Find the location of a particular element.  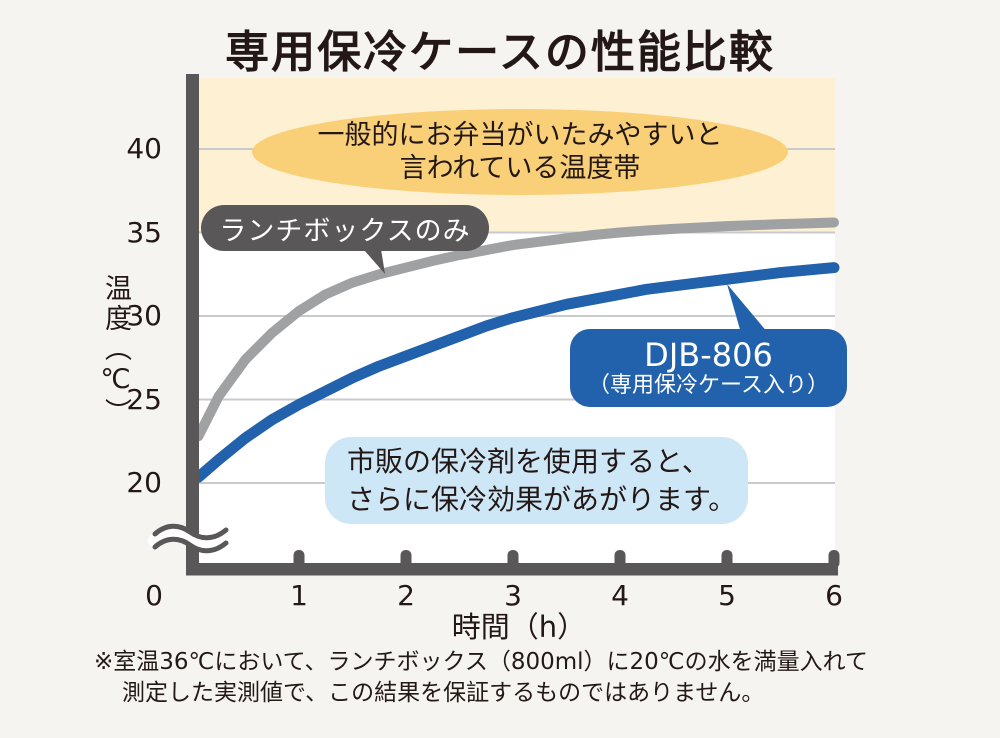

djb-model-name: DJB-806 is located at coordinates (708, 355).